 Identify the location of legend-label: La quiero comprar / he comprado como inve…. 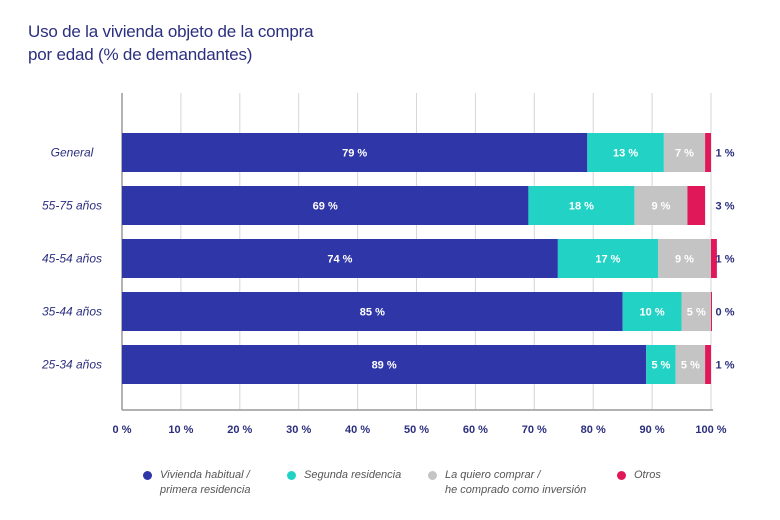
(515, 483).